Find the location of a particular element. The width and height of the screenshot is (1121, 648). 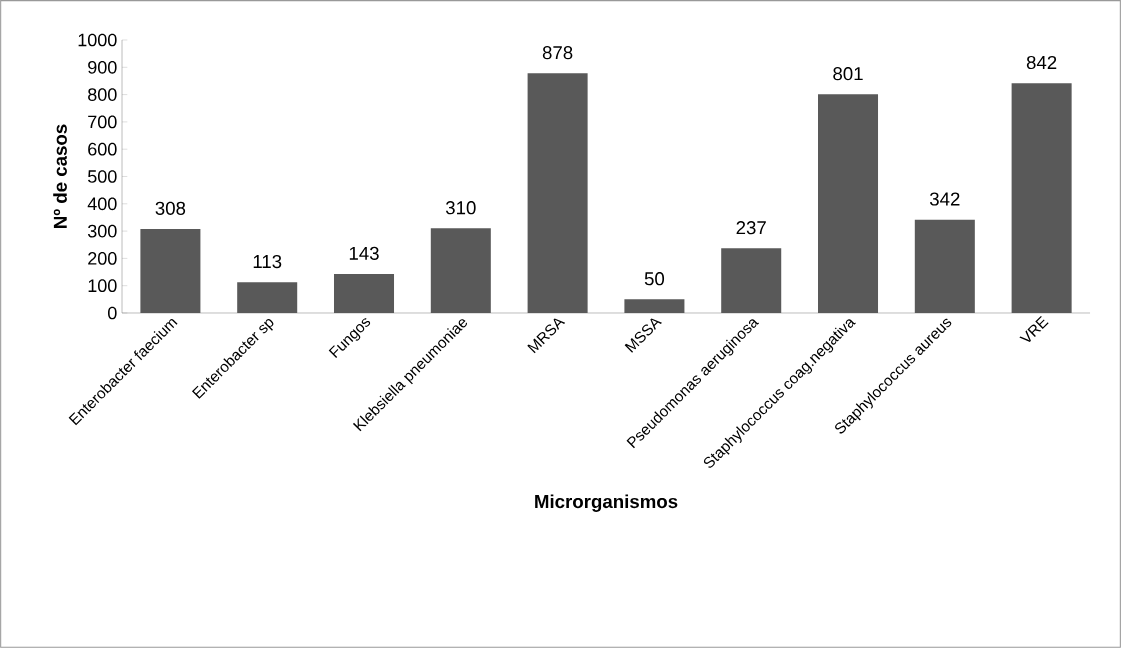

data-label: 342 is located at coordinates (944, 199).